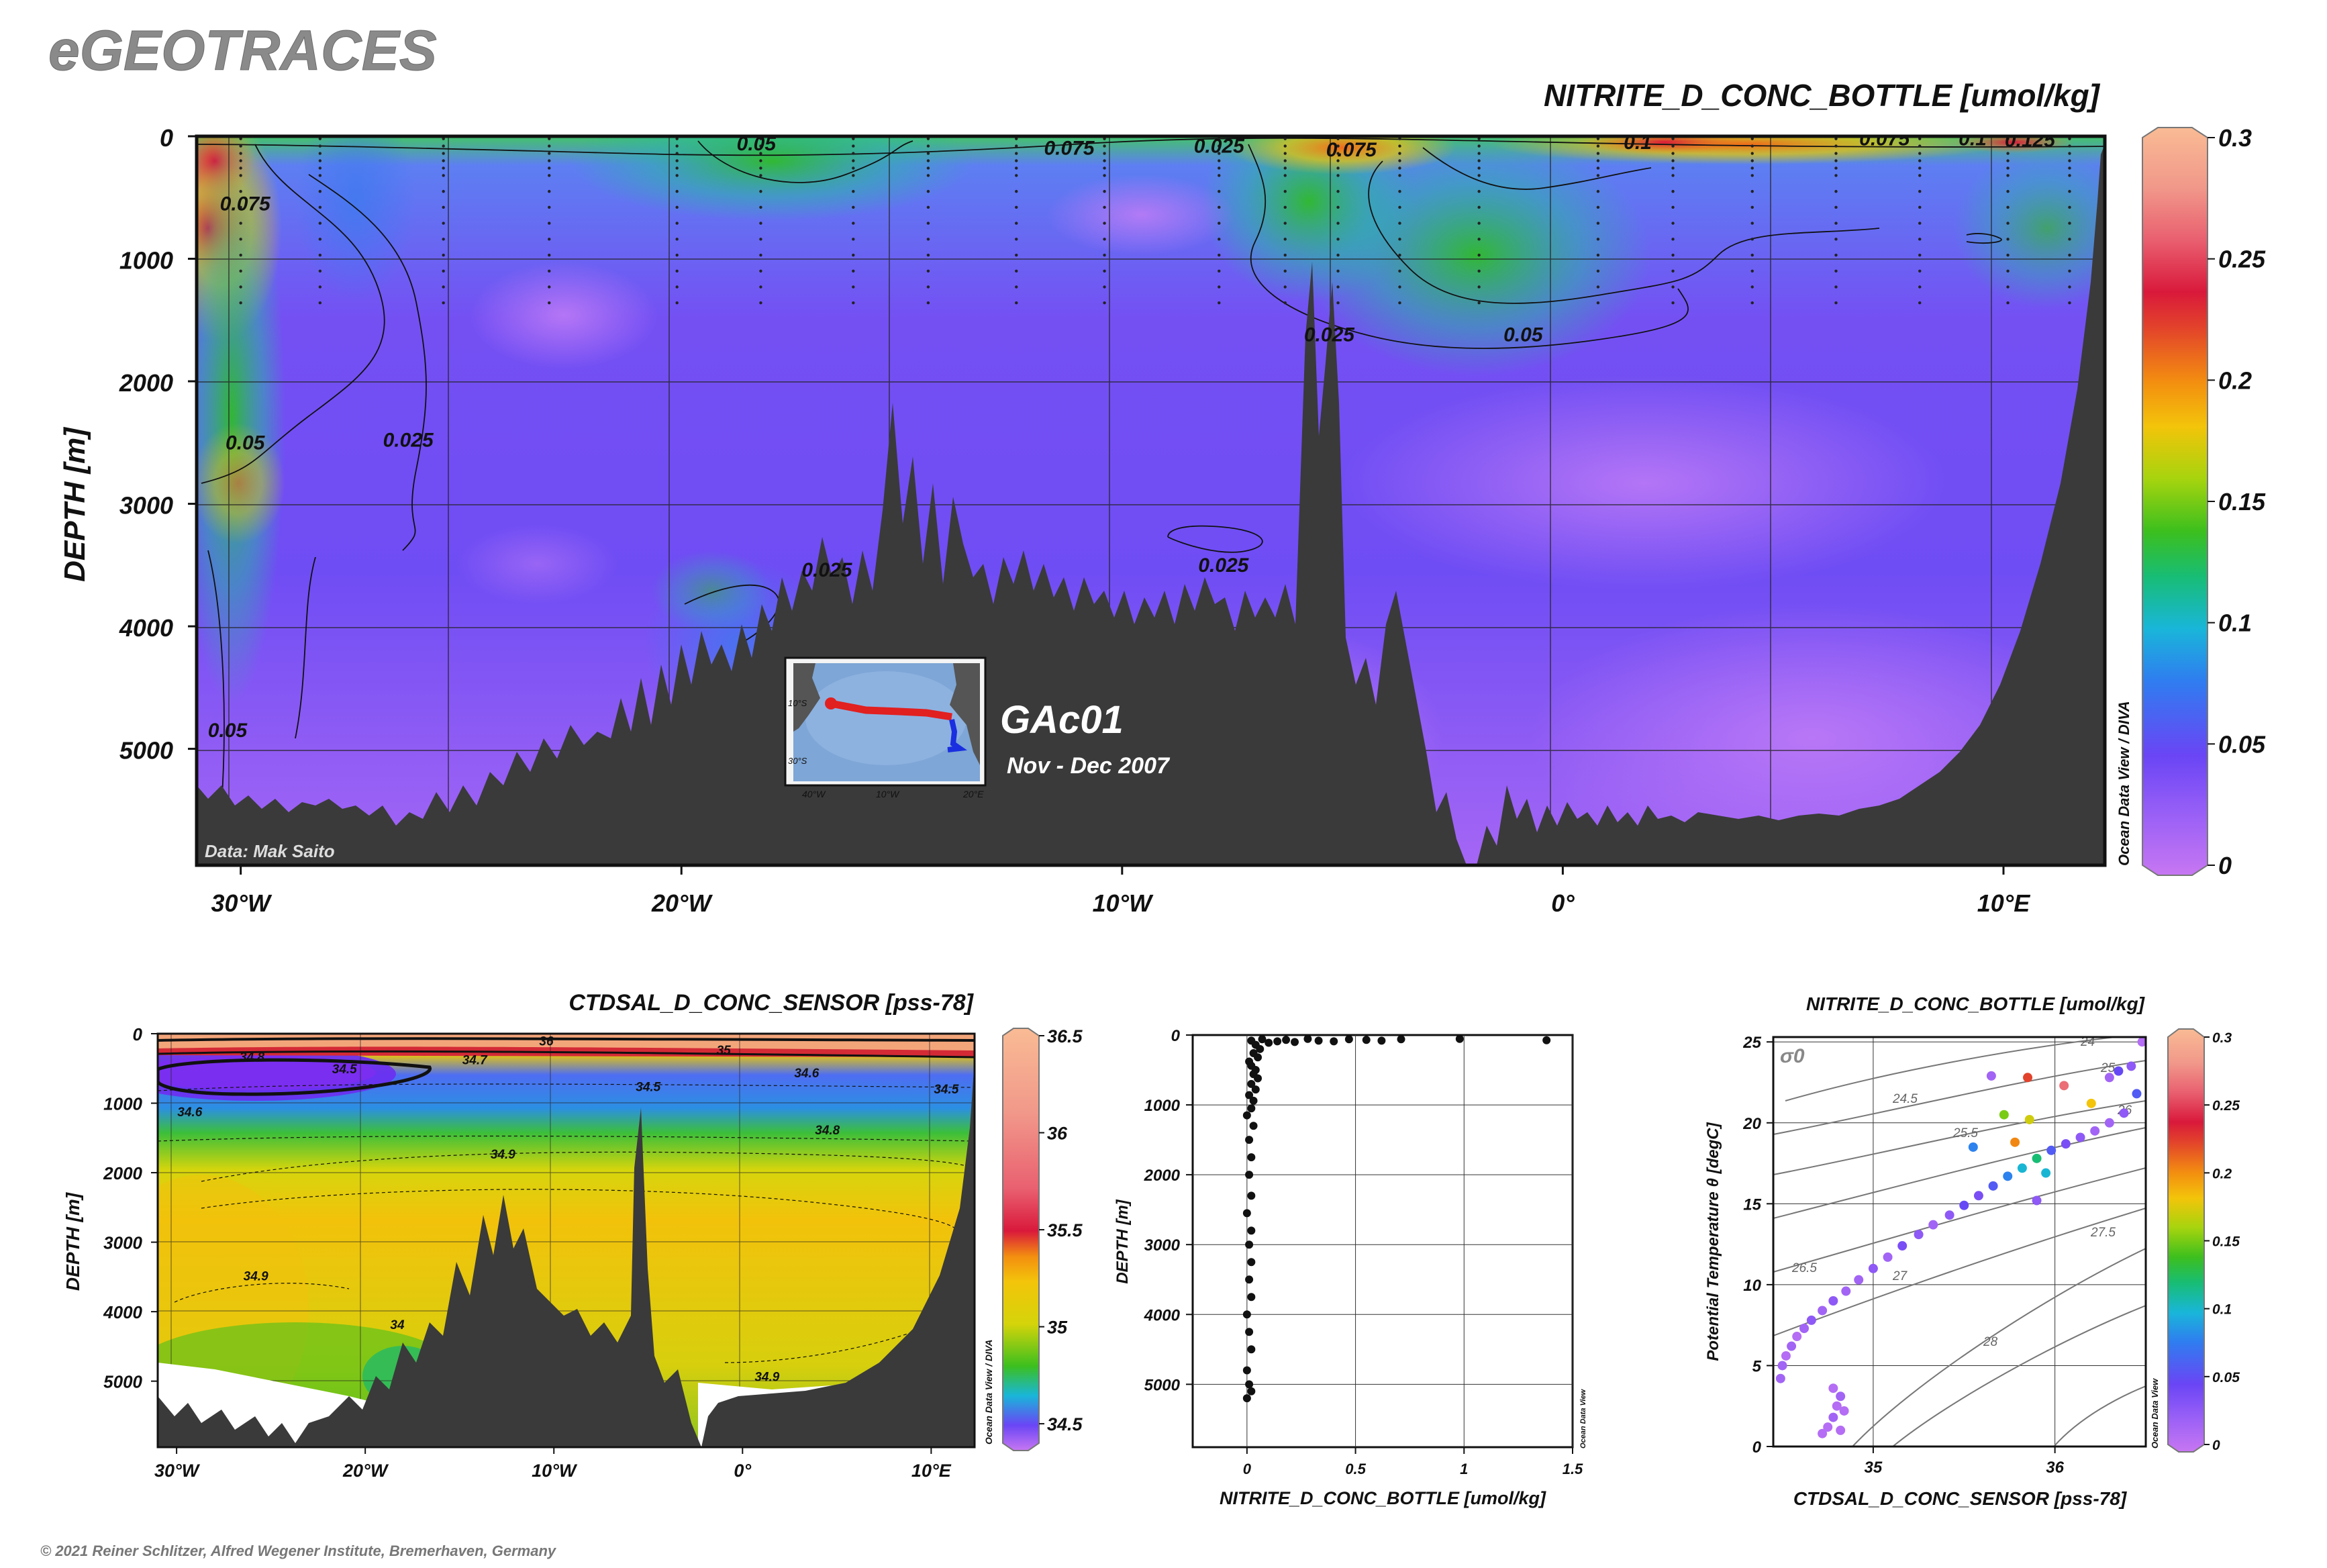 This screenshot has width=2327, height=1568. I want to click on main-chart-title: NITRITE_D_CONC_BOTTLE [umol/kg], so click(1822, 96).